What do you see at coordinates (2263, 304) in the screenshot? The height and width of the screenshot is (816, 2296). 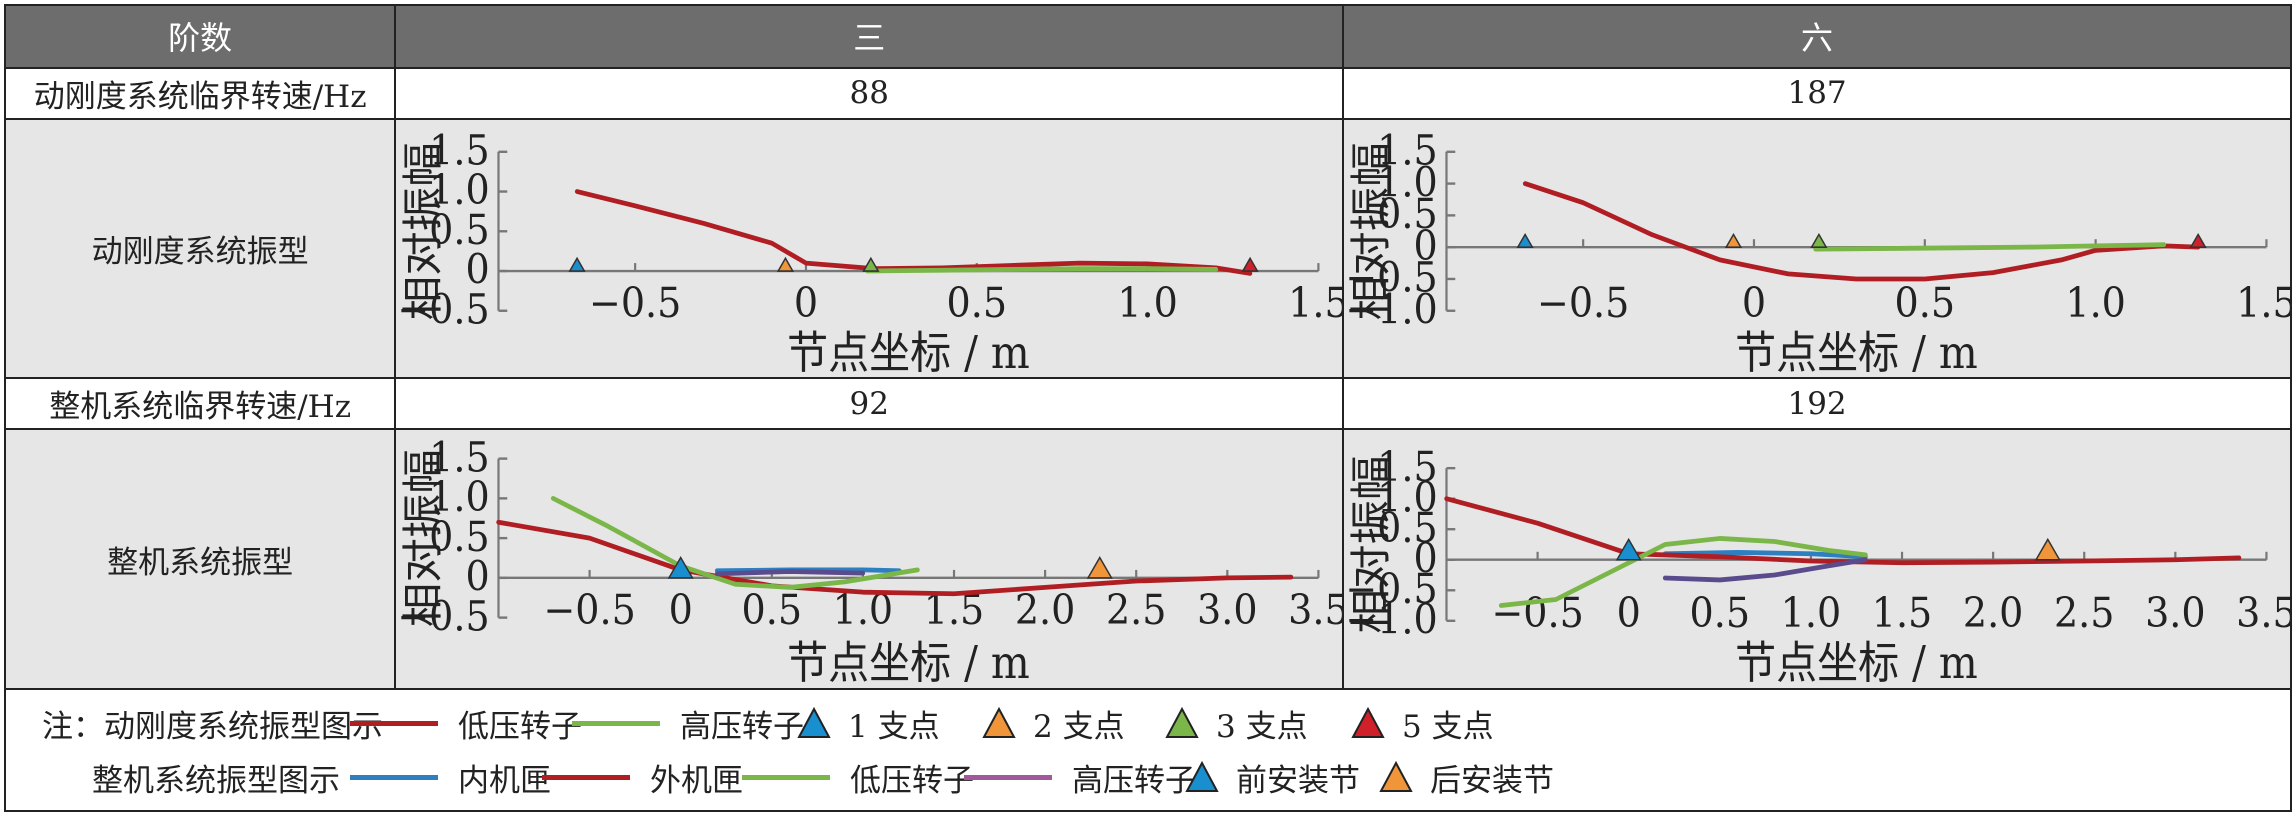 I see `x-tick-label: 1.5` at bounding box center [2263, 304].